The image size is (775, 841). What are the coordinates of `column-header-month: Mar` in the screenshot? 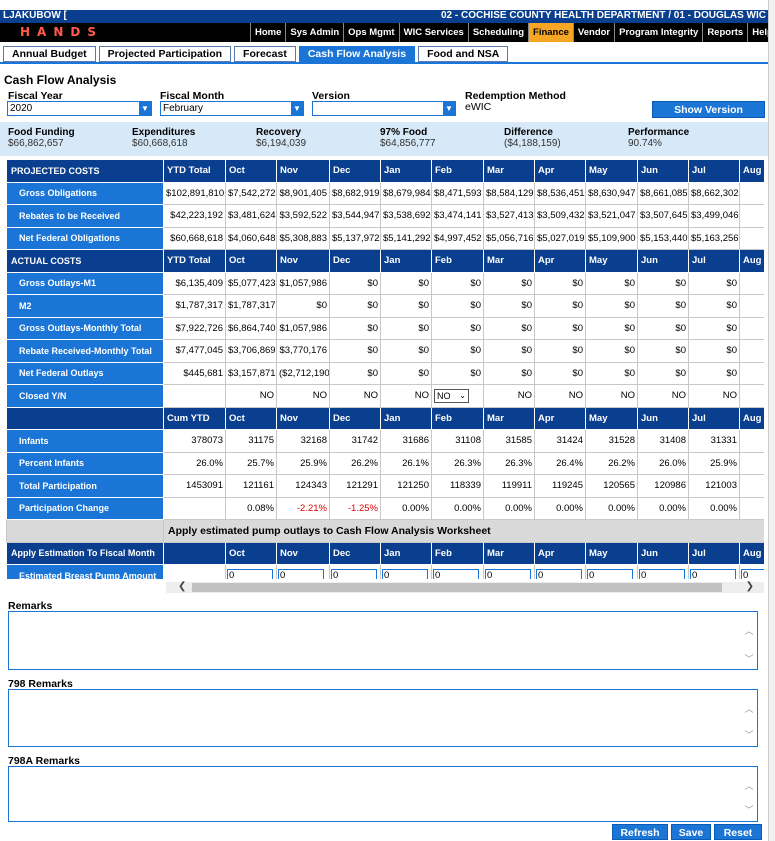 It's located at (509, 418).